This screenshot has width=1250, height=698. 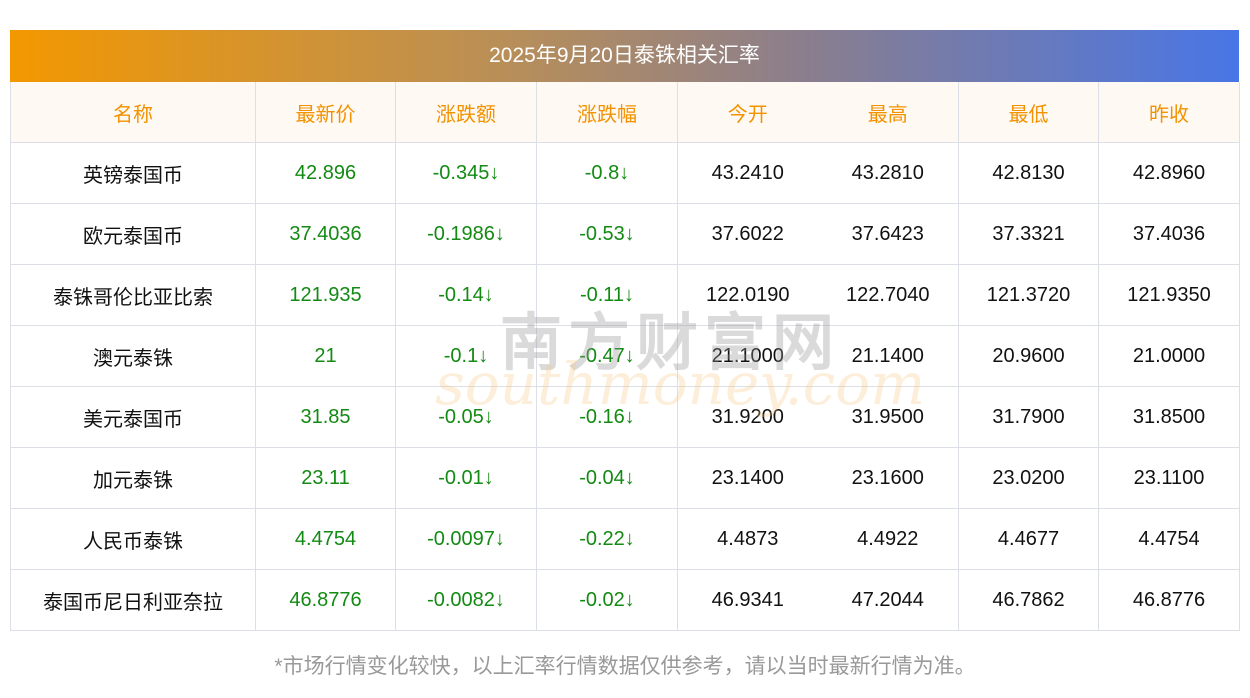 What do you see at coordinates (607, 356) in the screenshot?
I see `rate-cell: -0.47↓` at bounding box center [607, 356].